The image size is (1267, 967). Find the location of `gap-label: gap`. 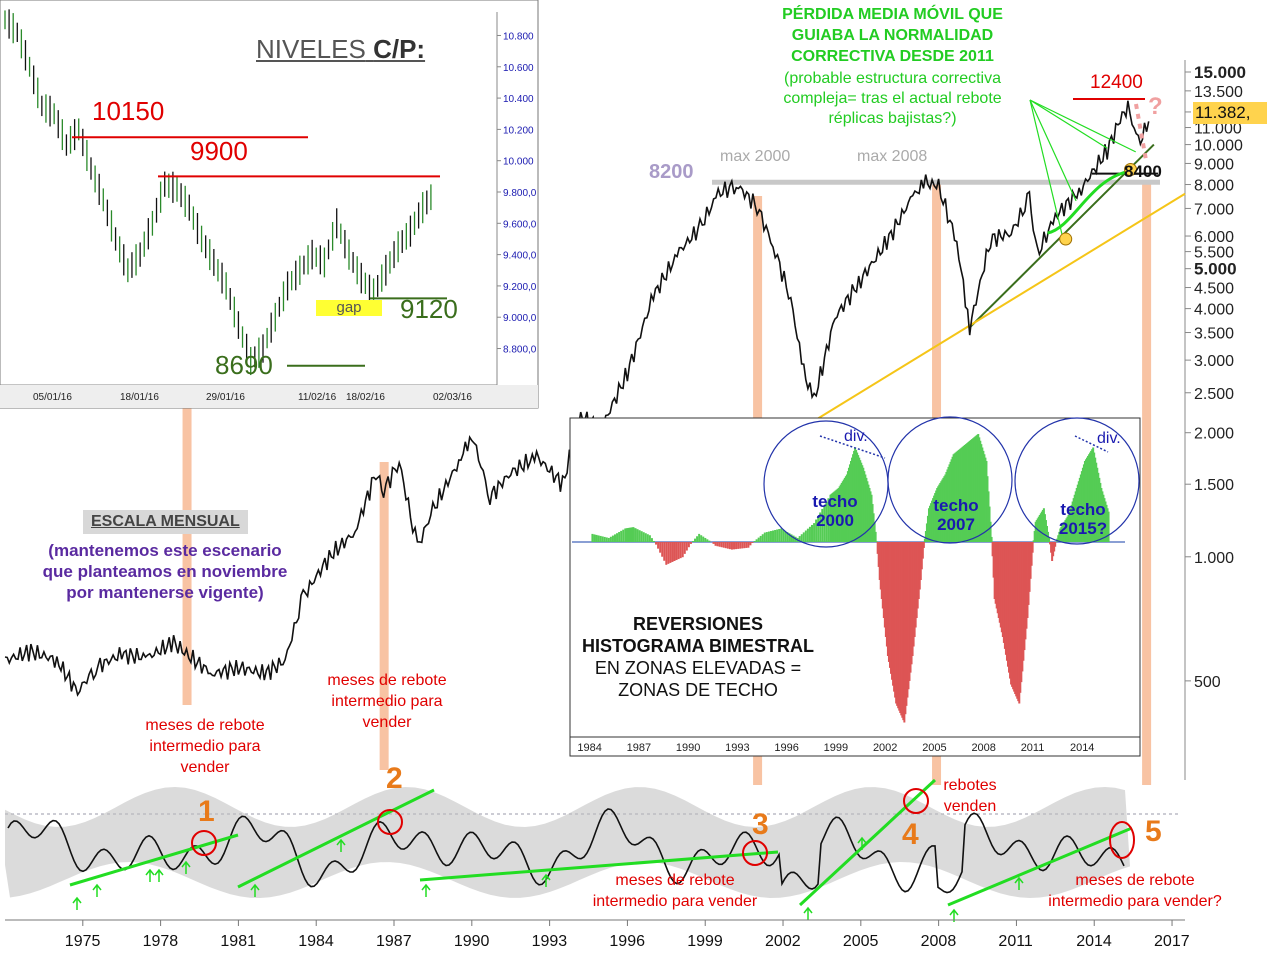

gap-label: gap is located at coordinates (349, 308).